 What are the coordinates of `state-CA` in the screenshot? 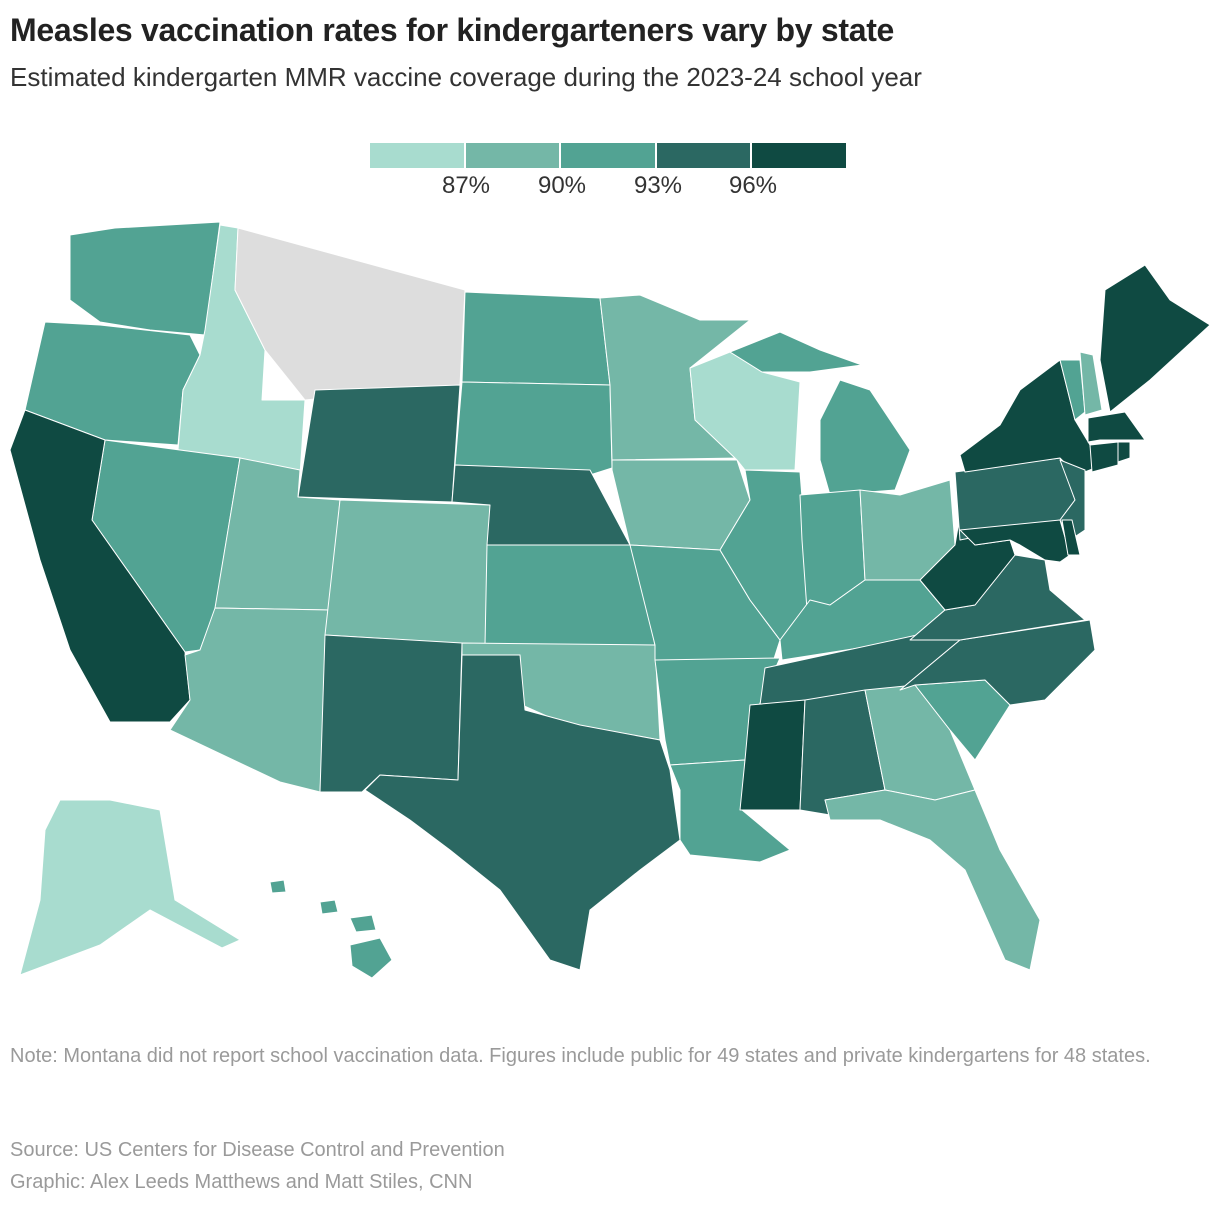 It's located at (100, 566).